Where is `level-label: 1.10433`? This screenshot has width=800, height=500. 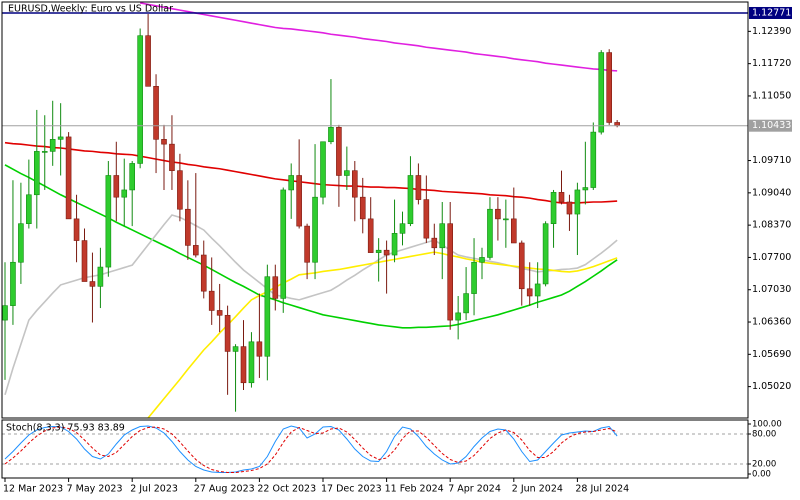 level-label: 1.10433 is located at coordinates (771, 125).